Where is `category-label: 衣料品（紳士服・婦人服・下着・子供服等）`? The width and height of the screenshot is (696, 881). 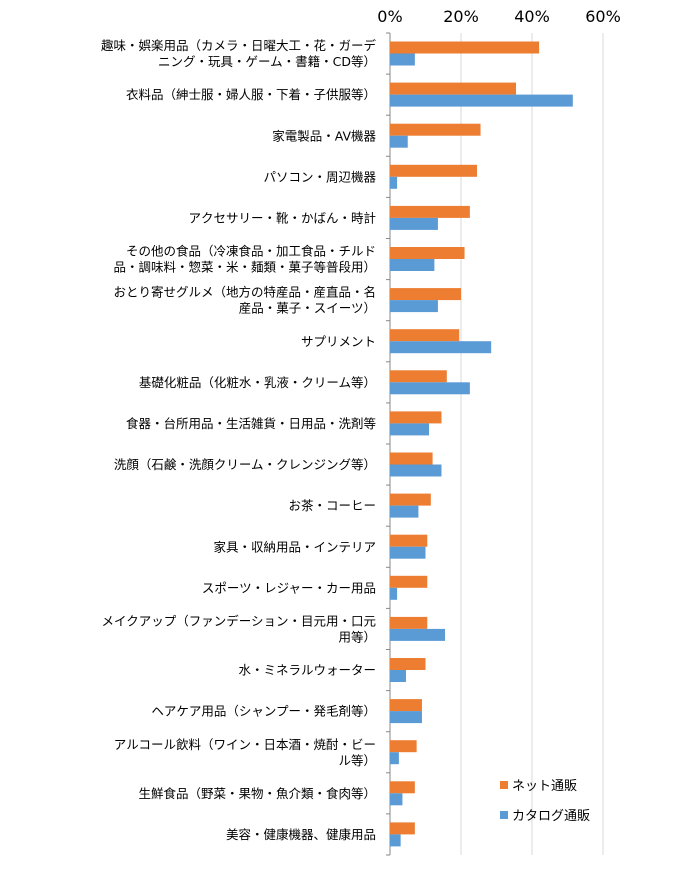 category-label: 衣料品（紳士服・婦人服・下着・子供服等） is located at coordinates (251, 94).